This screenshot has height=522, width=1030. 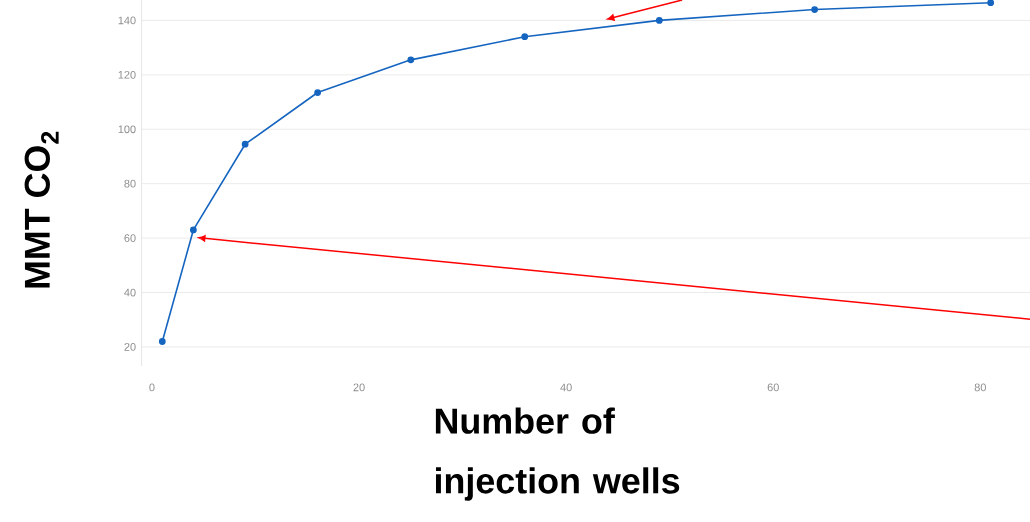 I want to click on x-tick-label: 80, so click(x=980, y=387).